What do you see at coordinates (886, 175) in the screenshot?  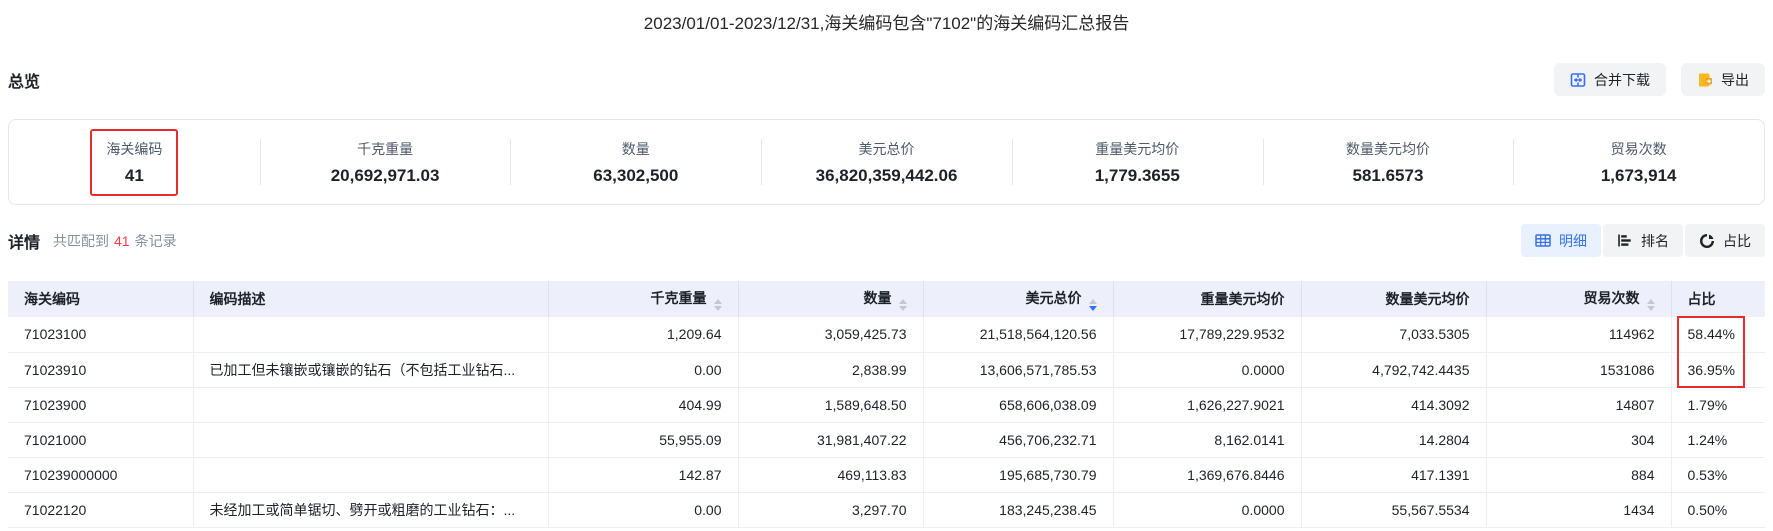 I see `stat-value: 36,820,359,442.06` at bounding box center [886, 175].